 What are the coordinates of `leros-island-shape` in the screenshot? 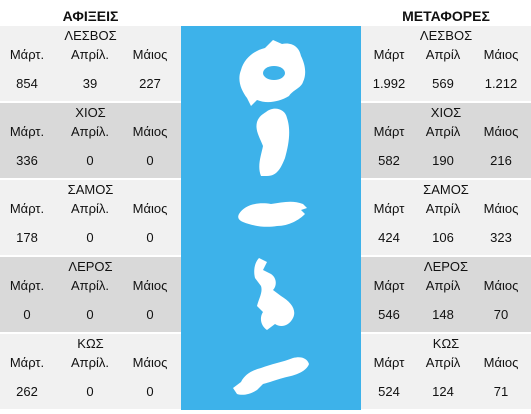 It's located at (274, 294).